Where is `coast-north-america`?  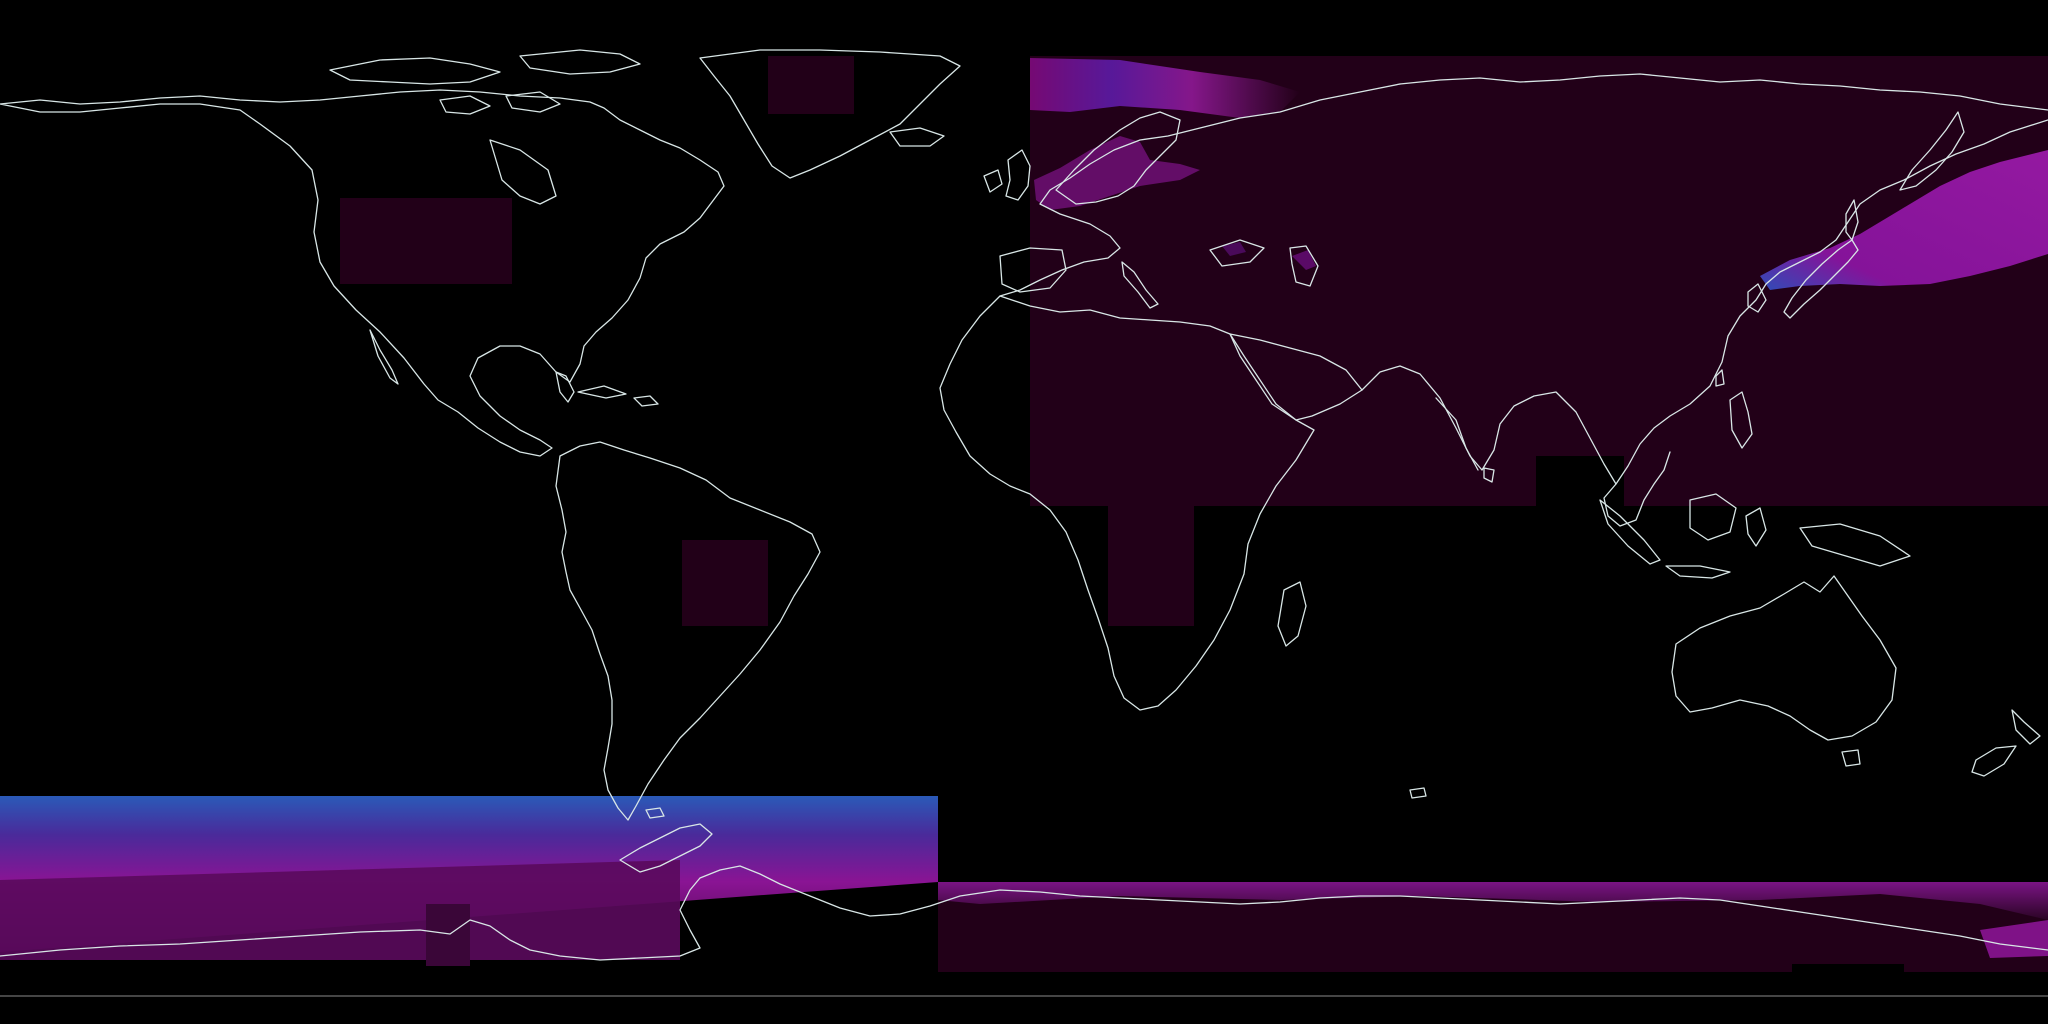 coast-north-america is located at coordinates (362, 273).